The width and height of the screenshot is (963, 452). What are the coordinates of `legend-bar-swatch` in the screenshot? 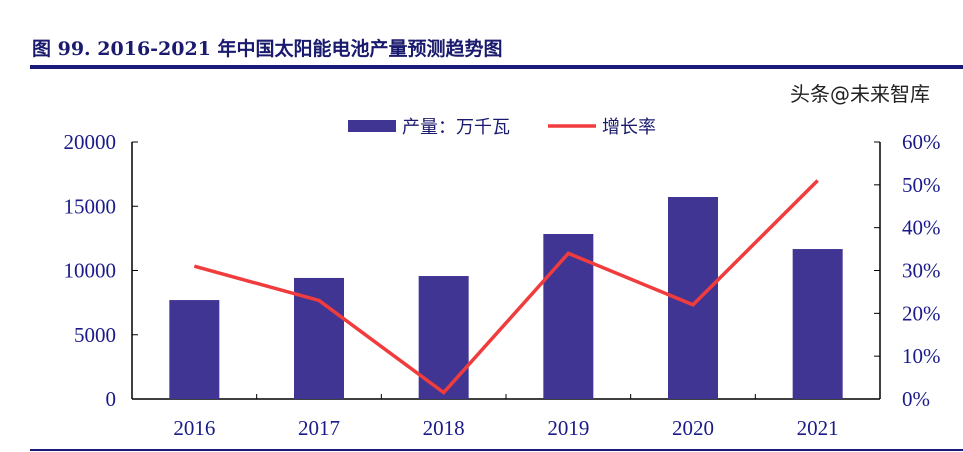 It's located at (372, 126).